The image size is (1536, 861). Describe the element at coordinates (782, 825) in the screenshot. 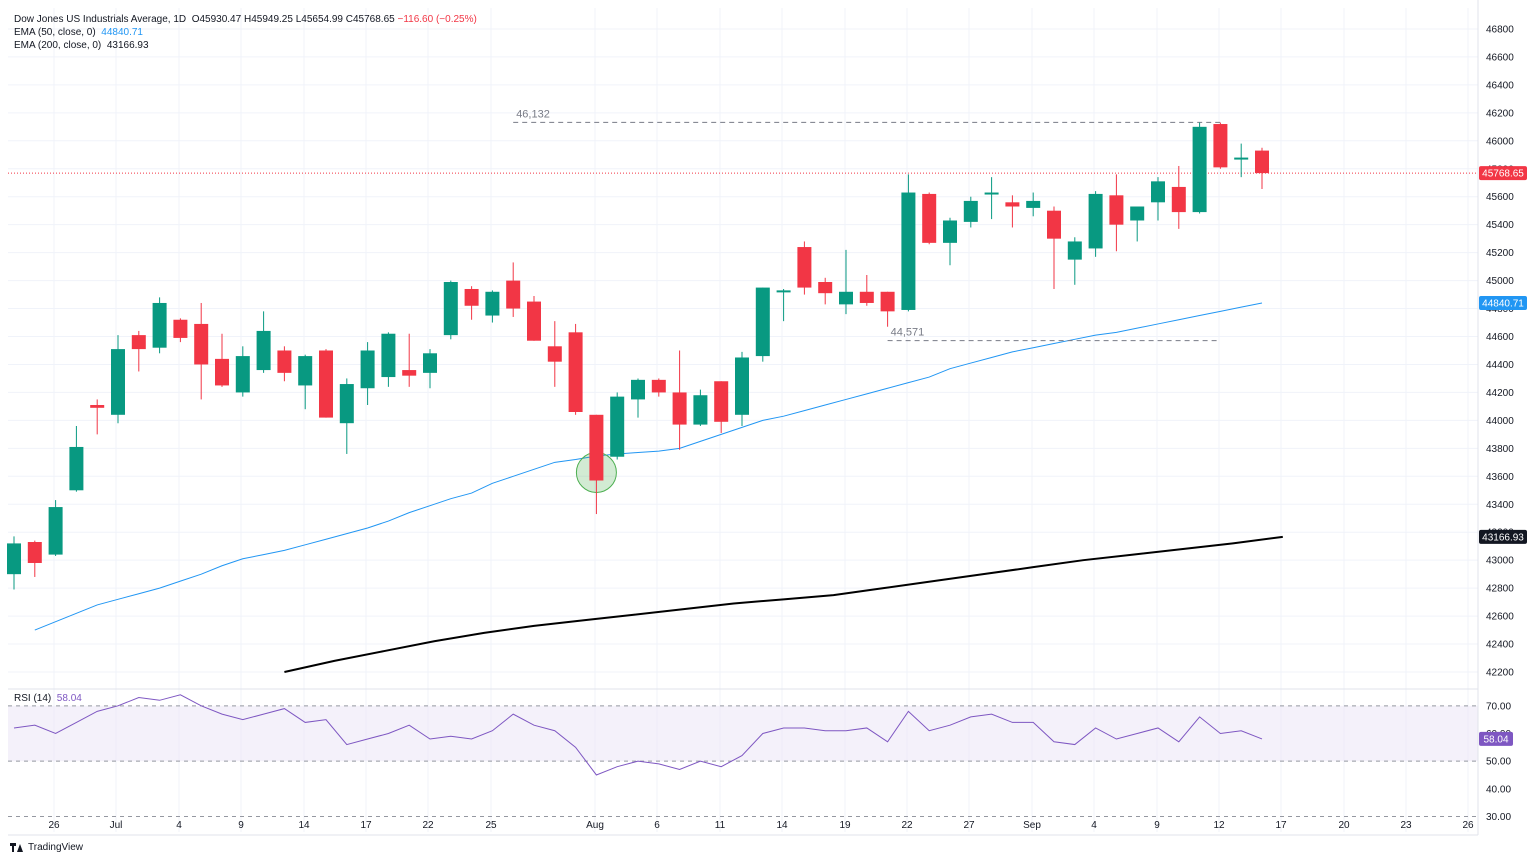

I see `x-tick-label: 14` at that location.